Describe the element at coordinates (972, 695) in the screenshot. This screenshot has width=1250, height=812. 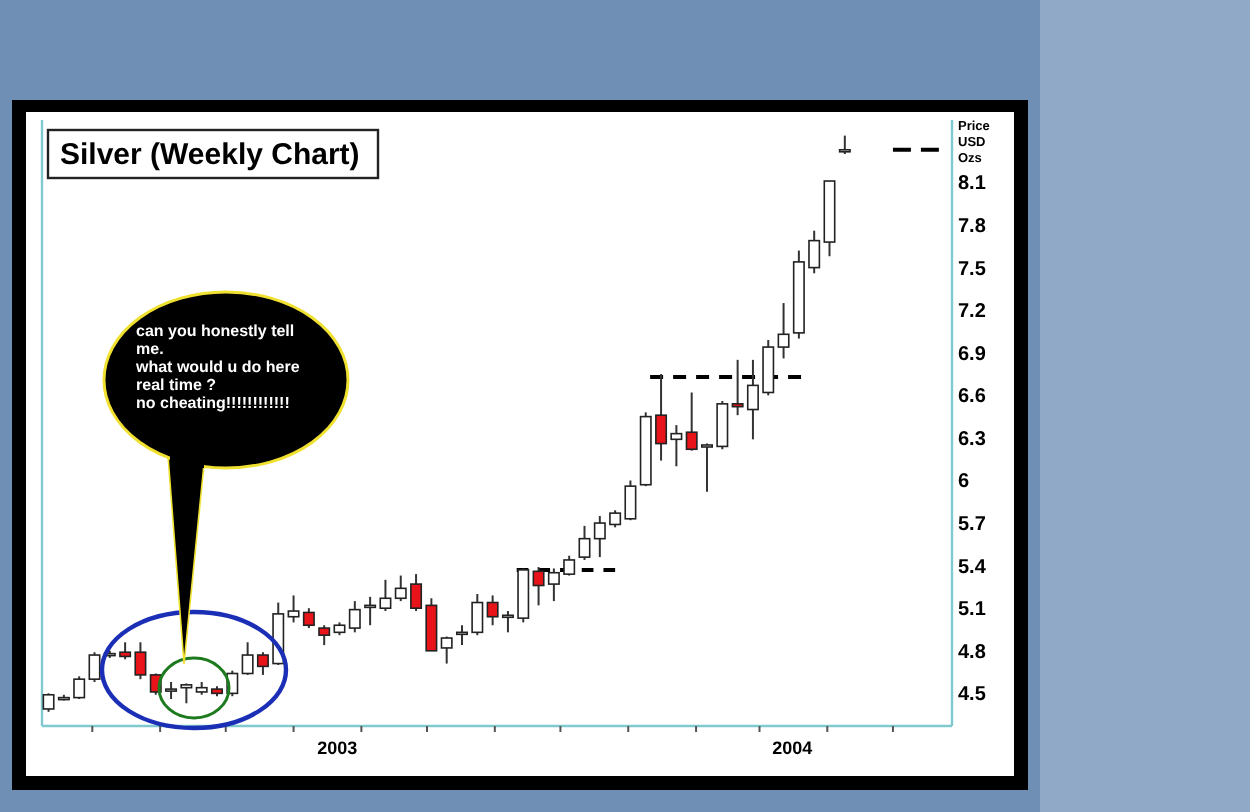
I see `y-tick-label: 4.5` at that location.